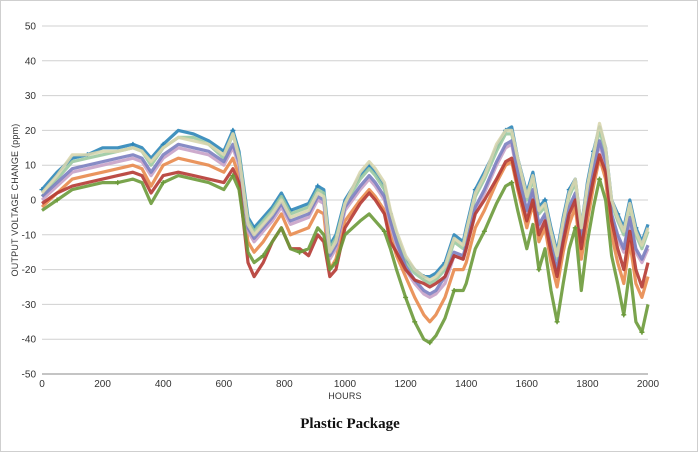  I want to click on y-tick-label: -20, so click(29, 270).